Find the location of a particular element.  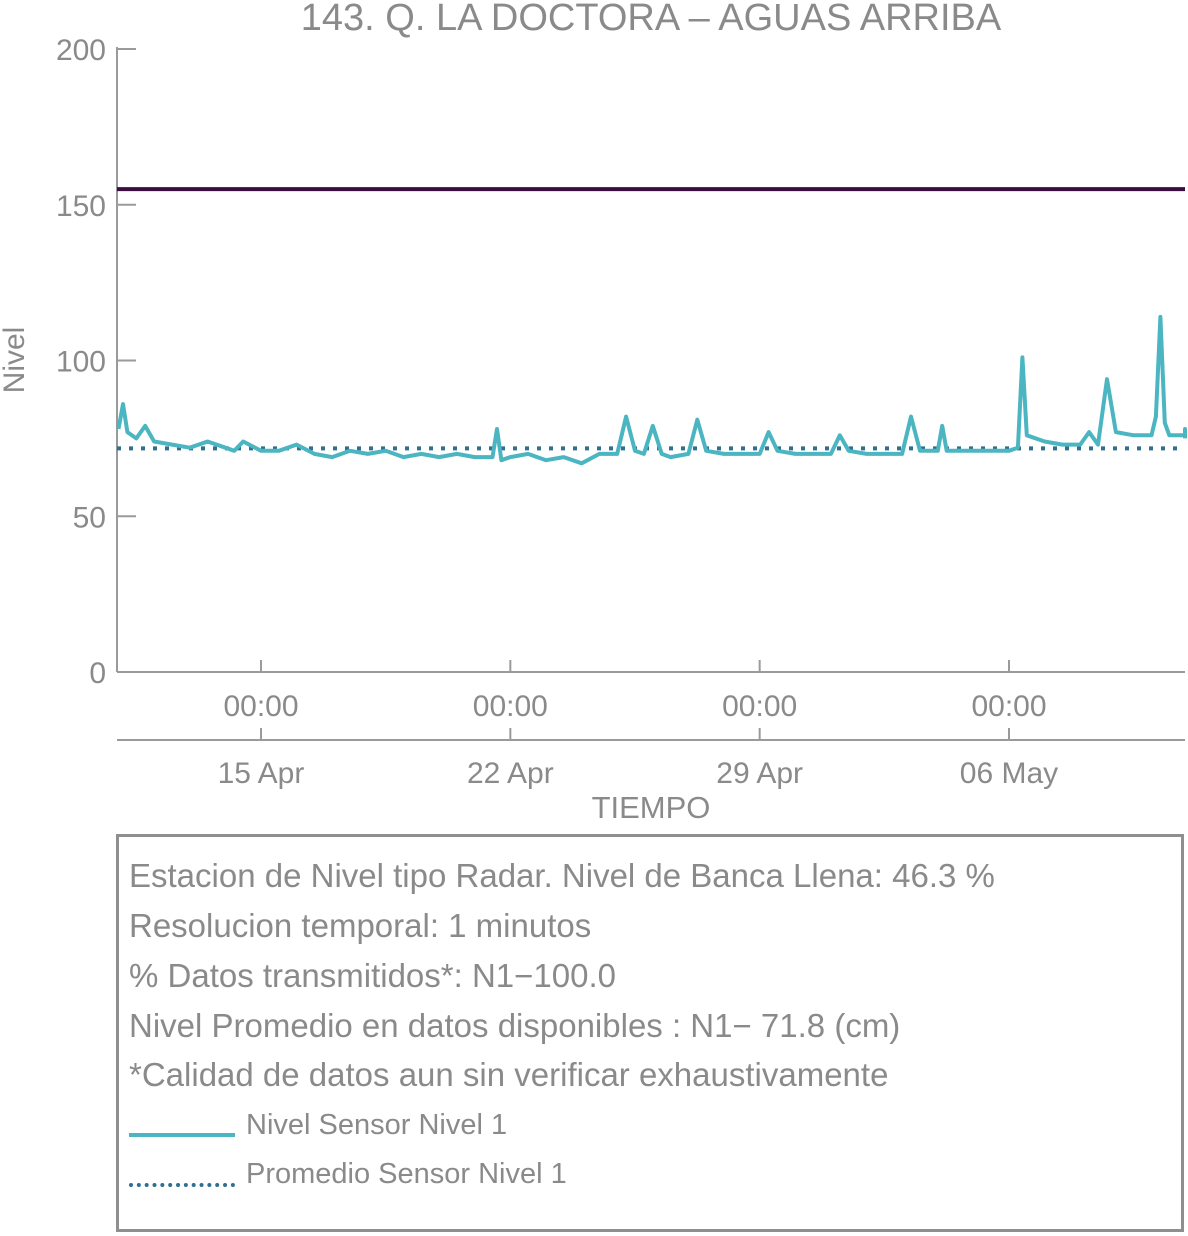

legend-sensor-label: Nivel Sensor Nivel 1 is located at coordinates (377, 1125).